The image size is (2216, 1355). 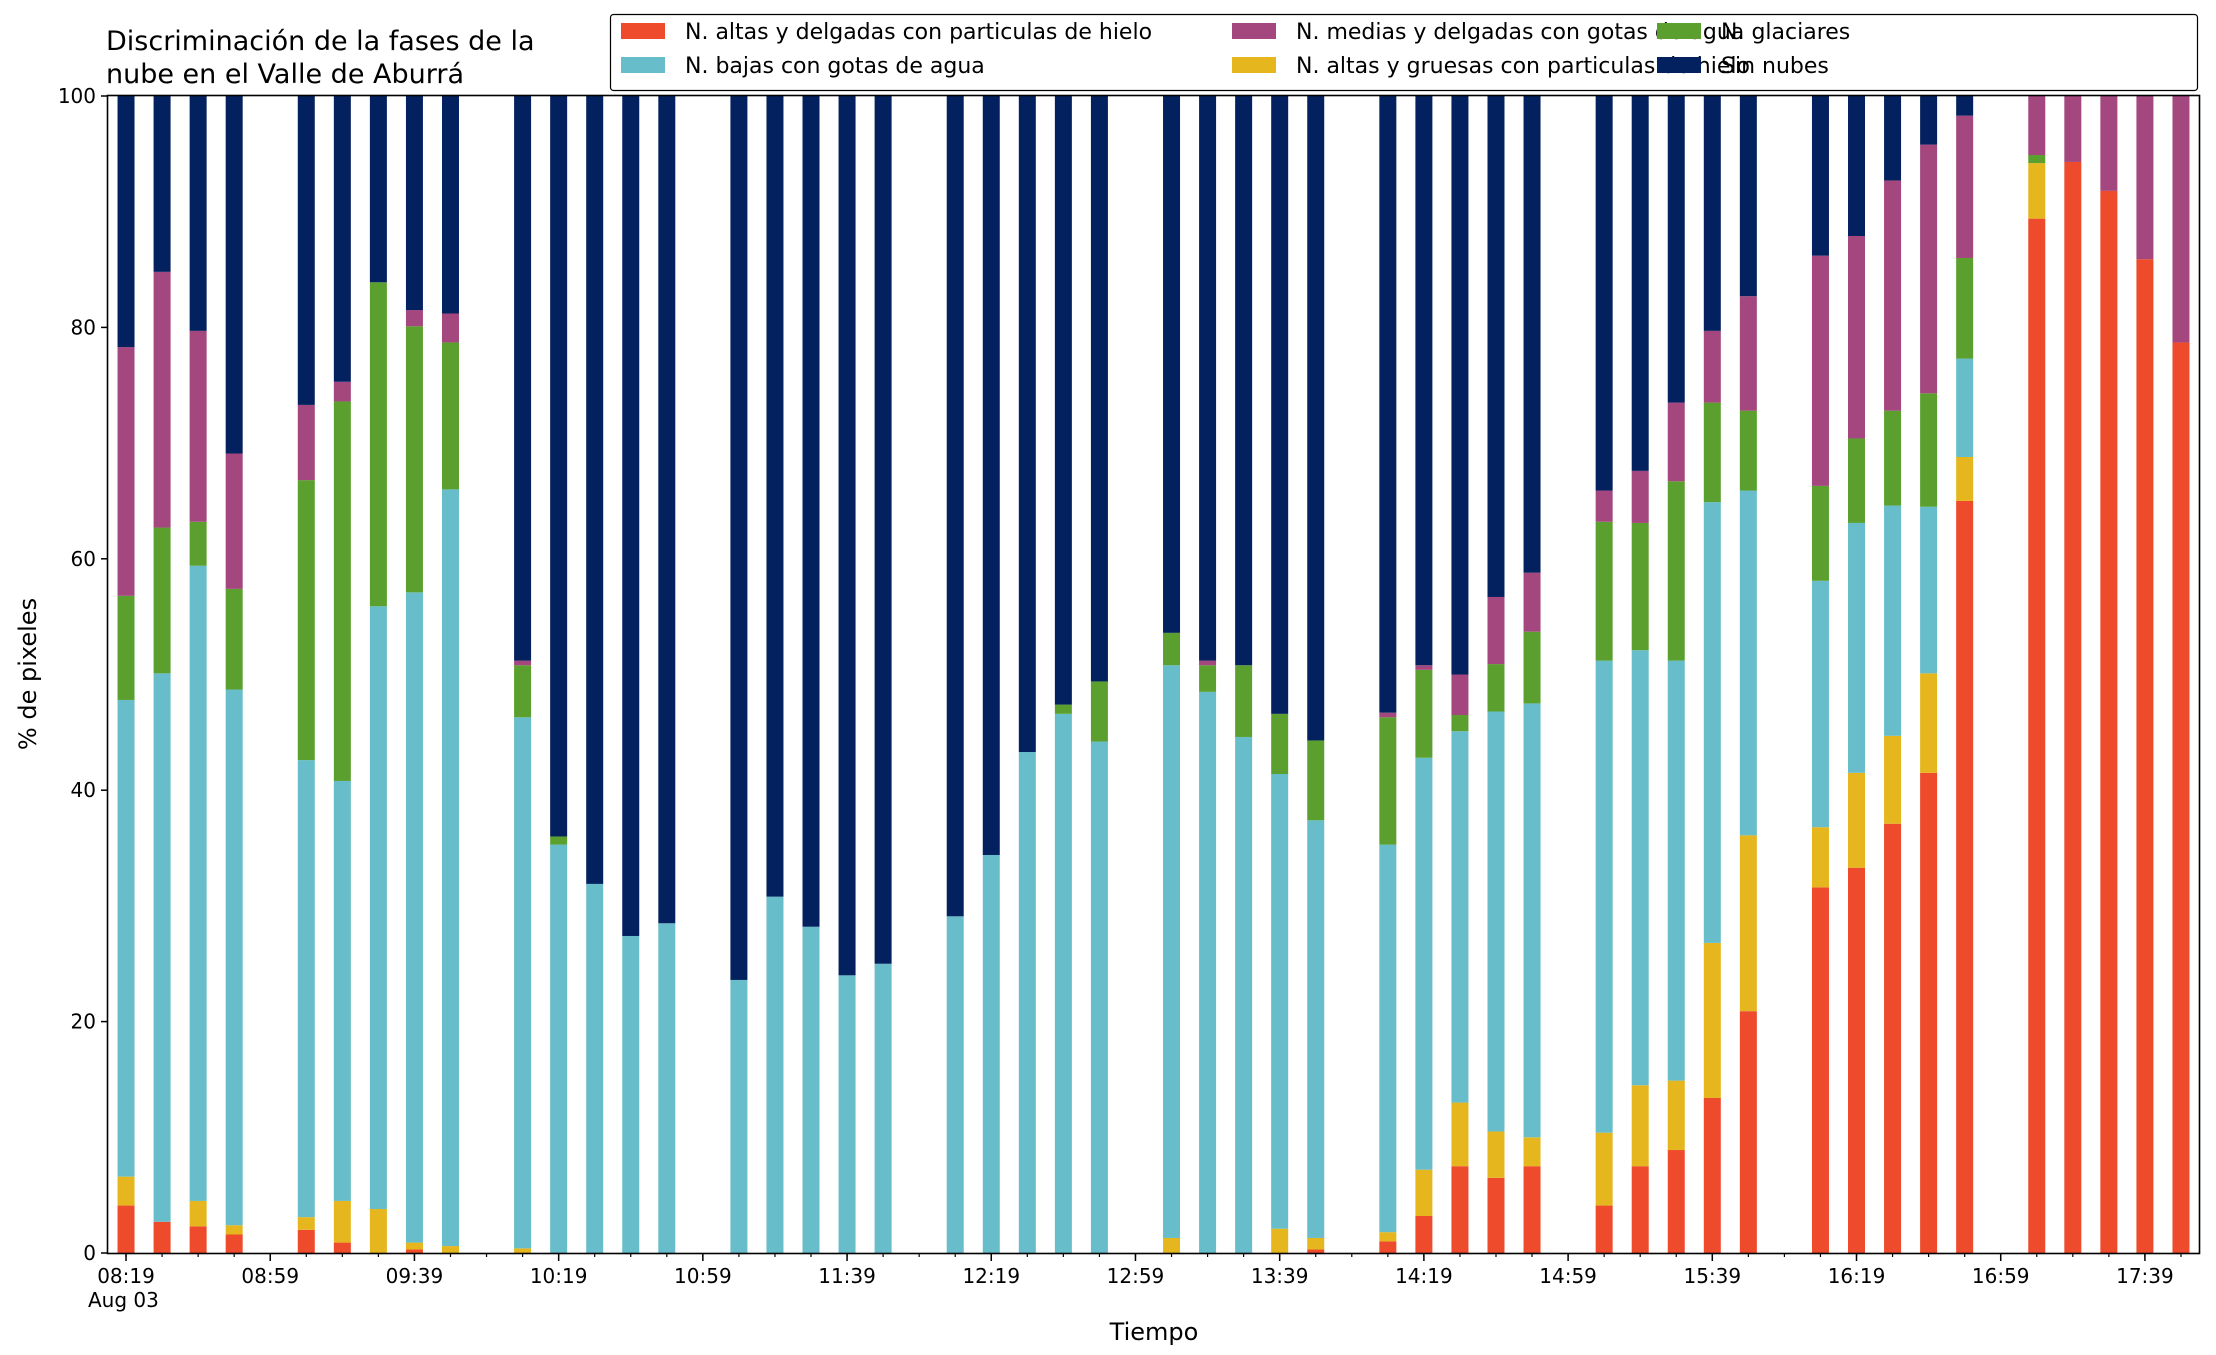 What do you see at coordinates (1316, 674) in the screenshot?
I see `bar-13:49` at bounding box center [1316, 674].